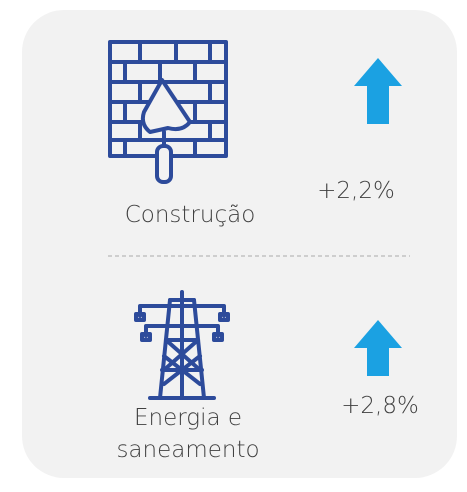 The width and height of the screenshot is (467, 492). Describe the element at coordinates (187, 450) in the screenshot. I see `sector-label: saneamento` at that location.